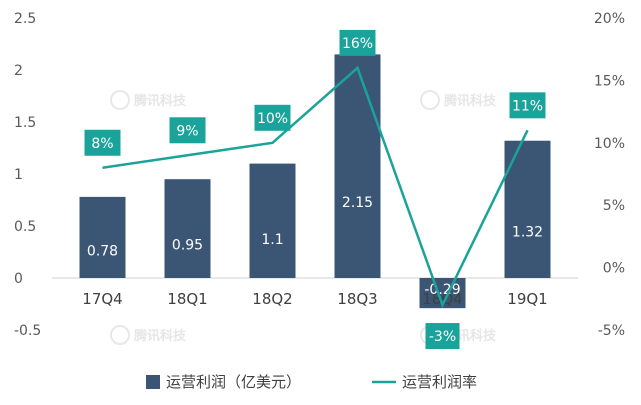 This screenshot has height=405, width=641. What do you see at coordinates (187, 299) in the screenshot?
I see `category-tick-label: 18Q1` at bounding box center [187, 299].